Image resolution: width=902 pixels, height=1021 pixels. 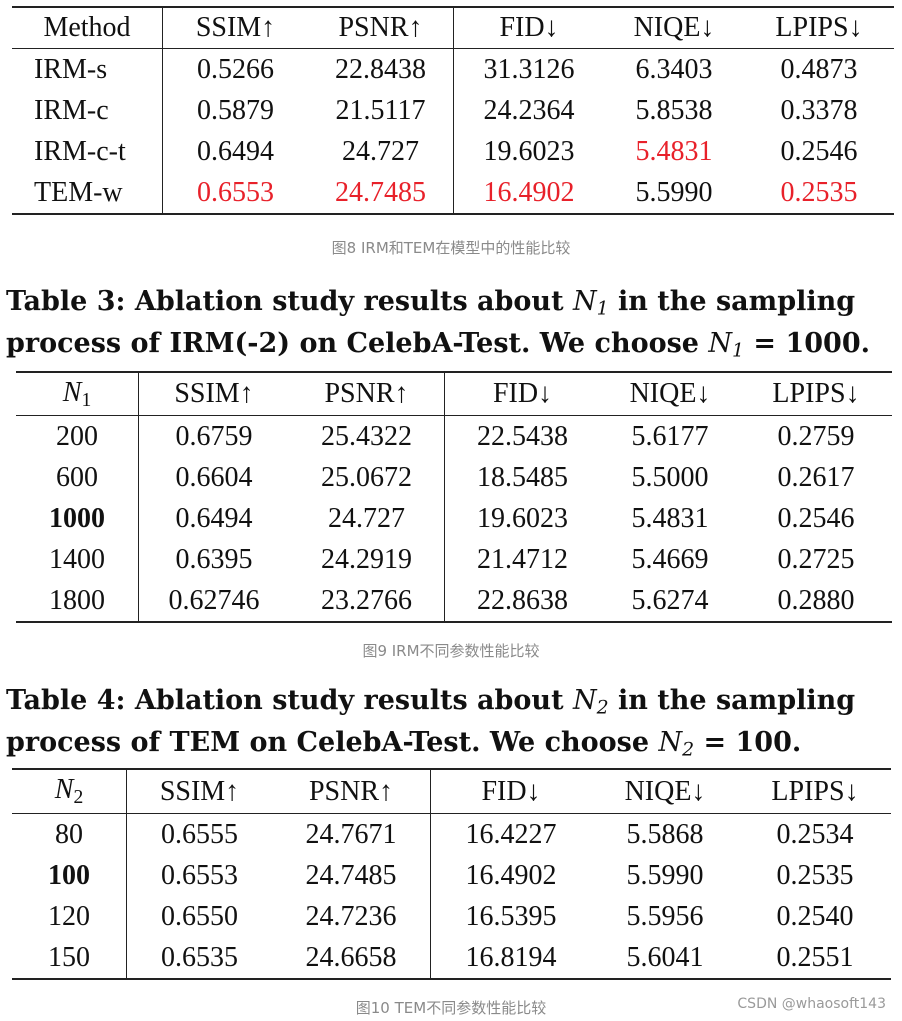 I want to click on table-header-row: N2 SSIM↑ PSNR↑ FID↓ NIQE↓ LPIPS↓, so click(x=451, y=791).